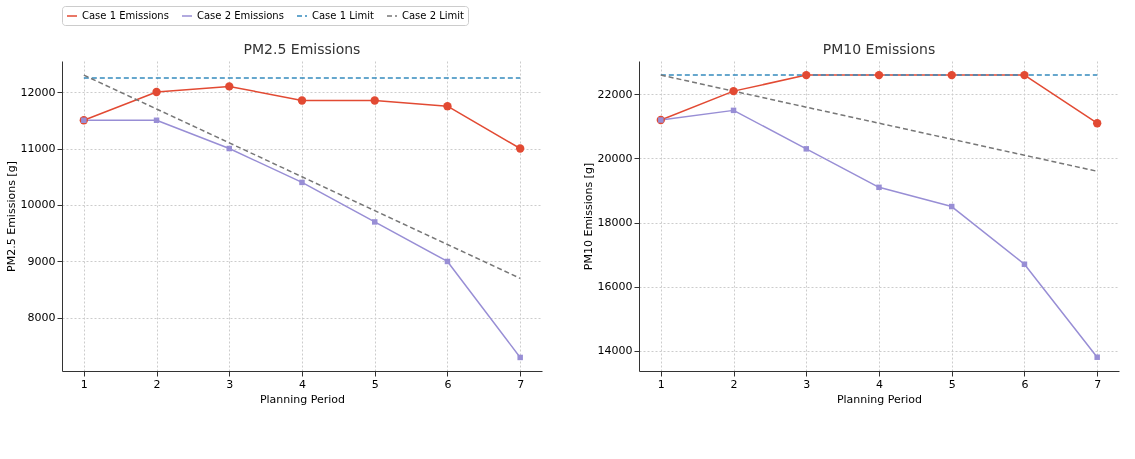 Image resolution: width=1135 pixels, height=459 pixels. What do you see at coordinates (41, 318) in the screenshot?
I see `y-tick-label: 8000` at bounding box center [41, 318].